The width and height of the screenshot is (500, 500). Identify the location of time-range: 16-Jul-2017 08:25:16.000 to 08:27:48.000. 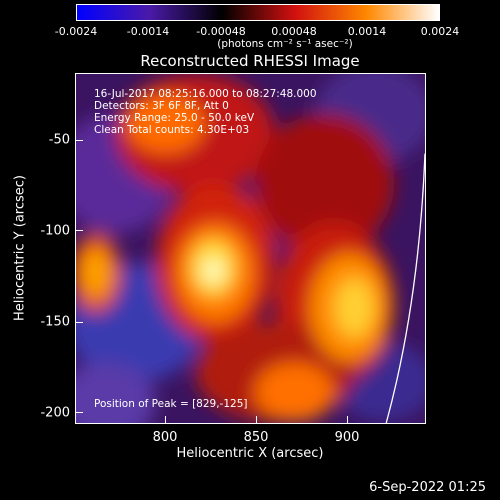
(205, 94).